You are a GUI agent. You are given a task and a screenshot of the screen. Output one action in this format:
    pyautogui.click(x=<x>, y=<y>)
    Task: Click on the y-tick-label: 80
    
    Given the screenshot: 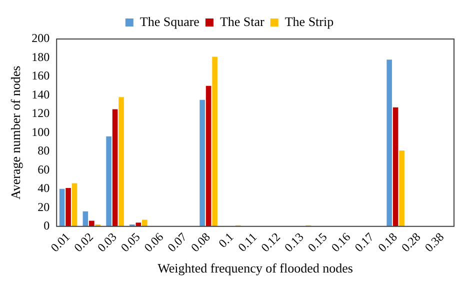 What is the action you would take?
    pyautogui.click(x=44, y=151)
    